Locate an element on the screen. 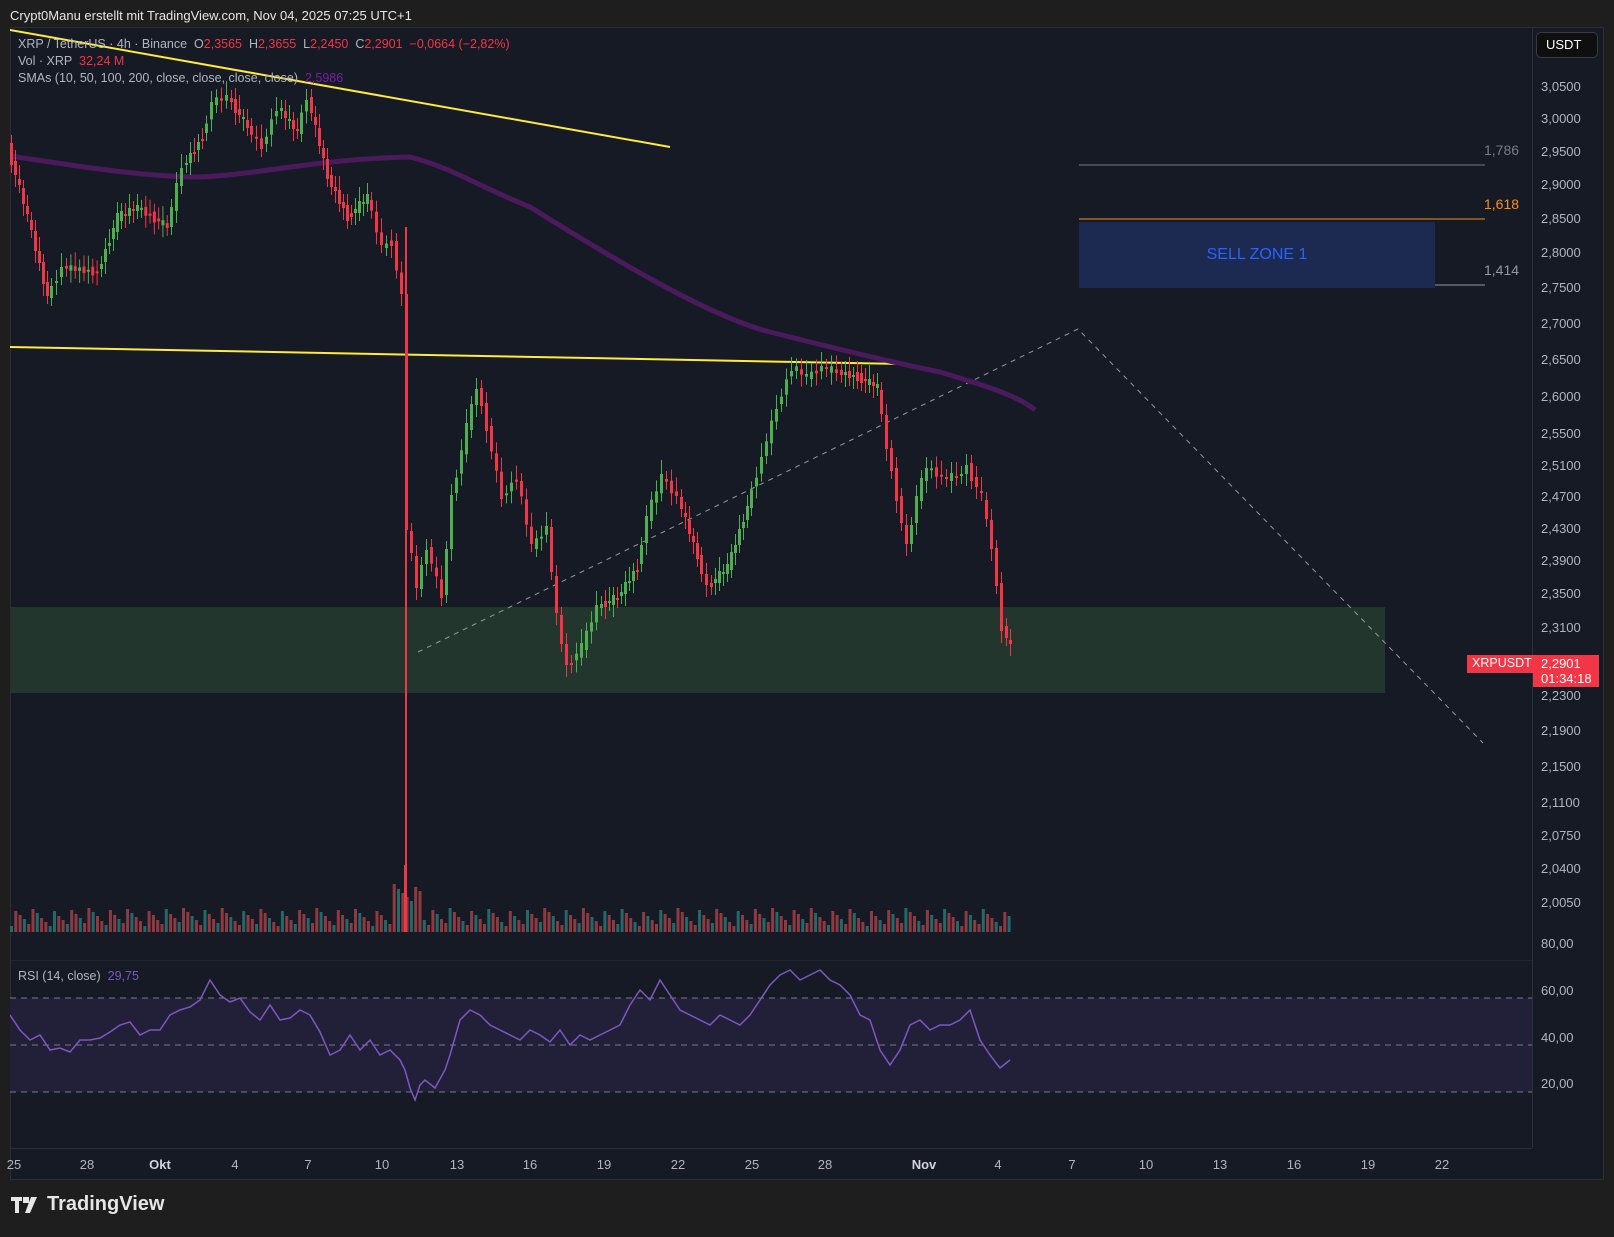  sell-zone-1: SELL ZONE 1 is located at coordinates (1257, 255).